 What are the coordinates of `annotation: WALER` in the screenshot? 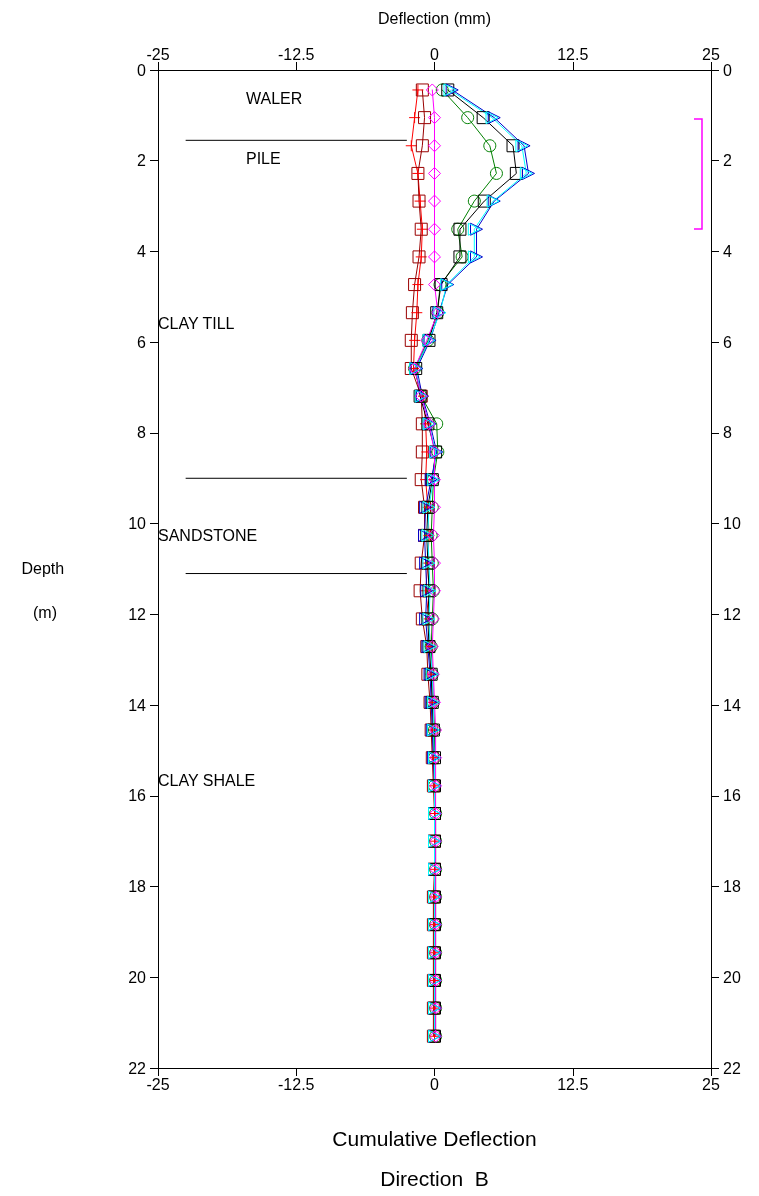 It's located at (274, 98).